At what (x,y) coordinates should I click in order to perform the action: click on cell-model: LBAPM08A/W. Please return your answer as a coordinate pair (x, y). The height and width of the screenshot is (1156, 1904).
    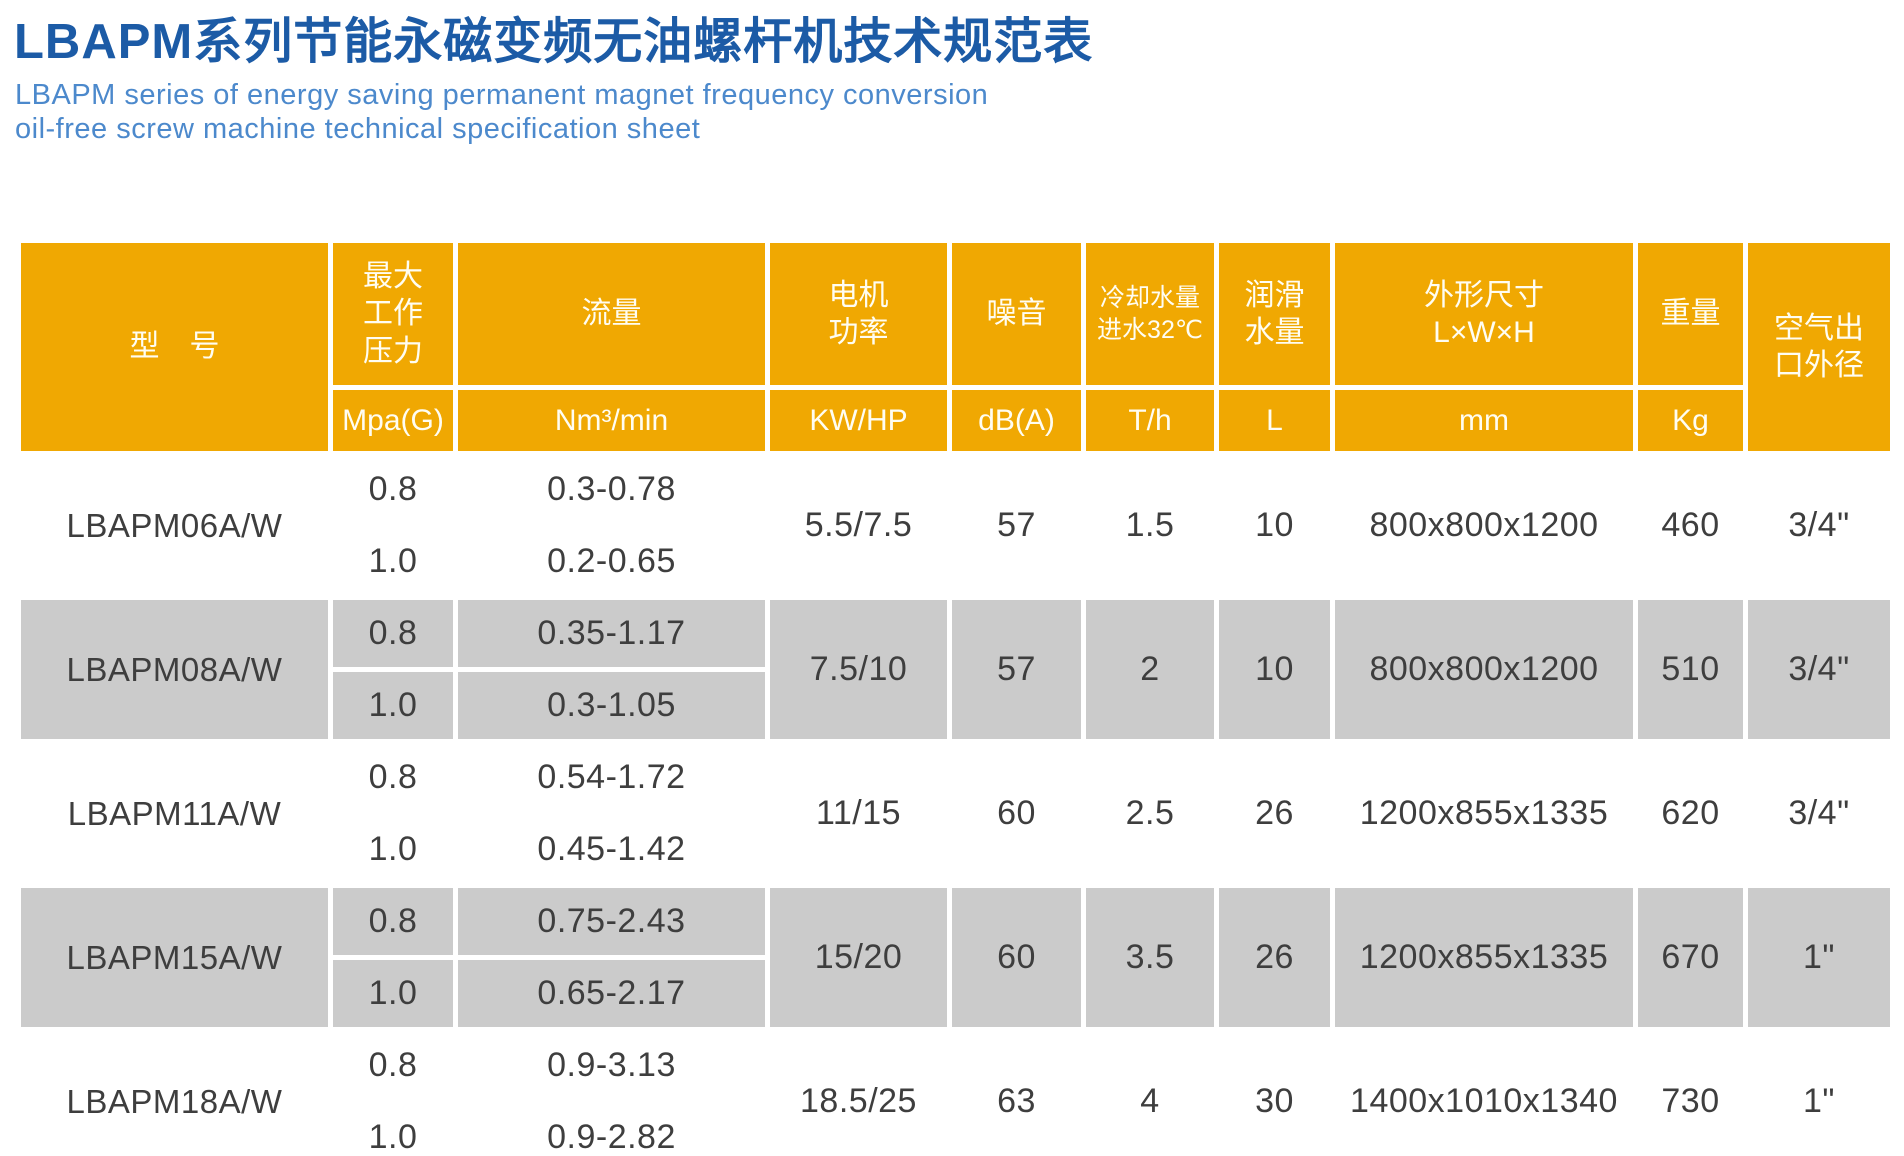
    Looking at the image, I should click on (174, 669).